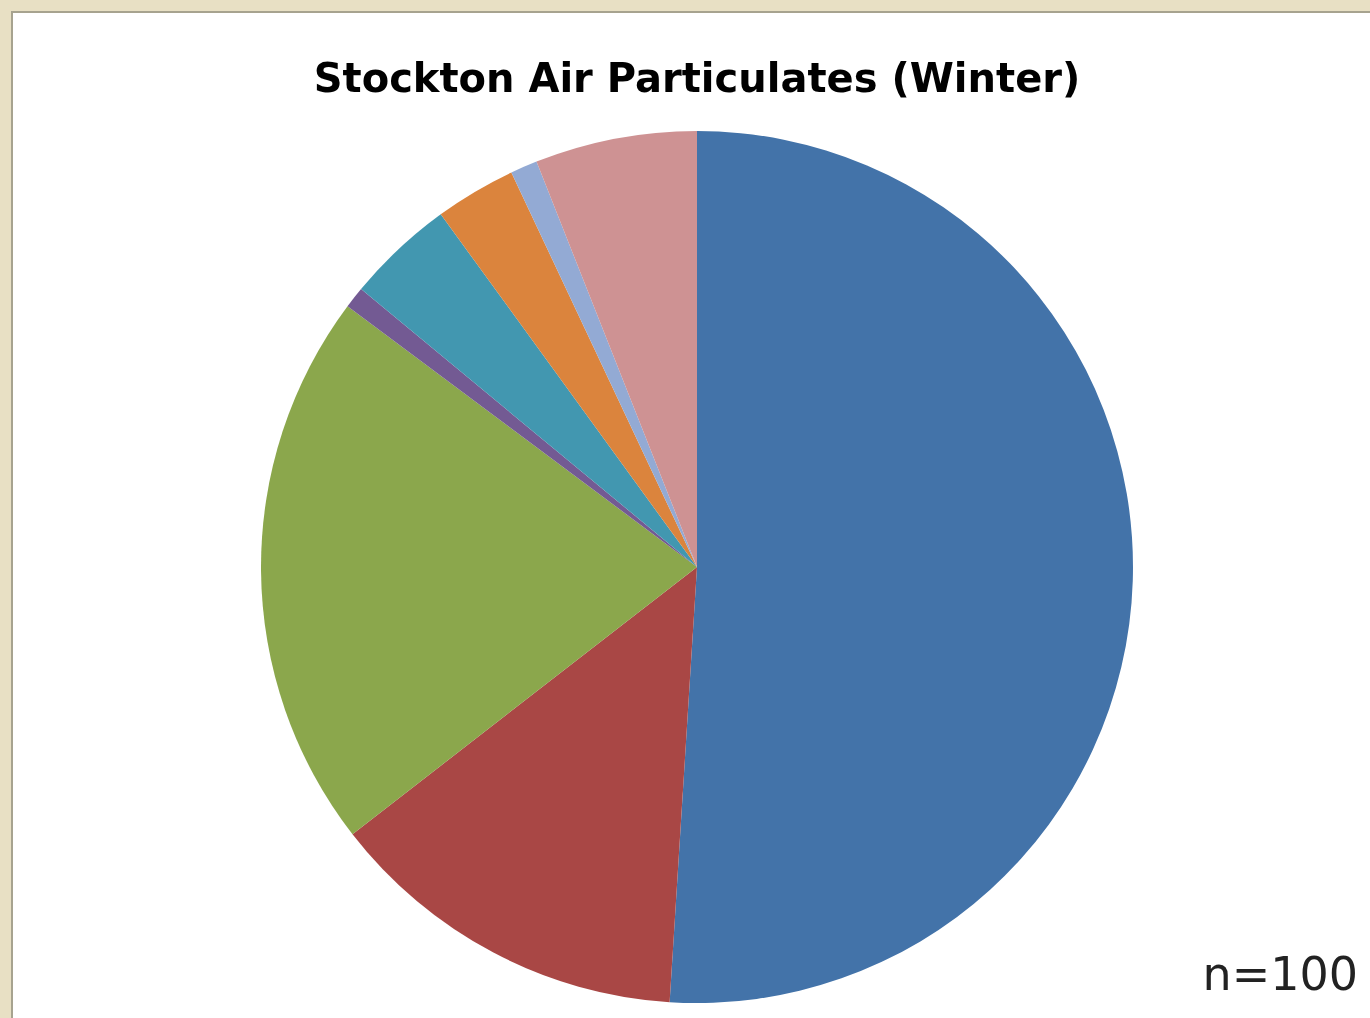 This screenshot has width=1370, height=1018. Describe the element at coordinates (1280, 974) in the screenshot. I see `text: n=100` at that location.